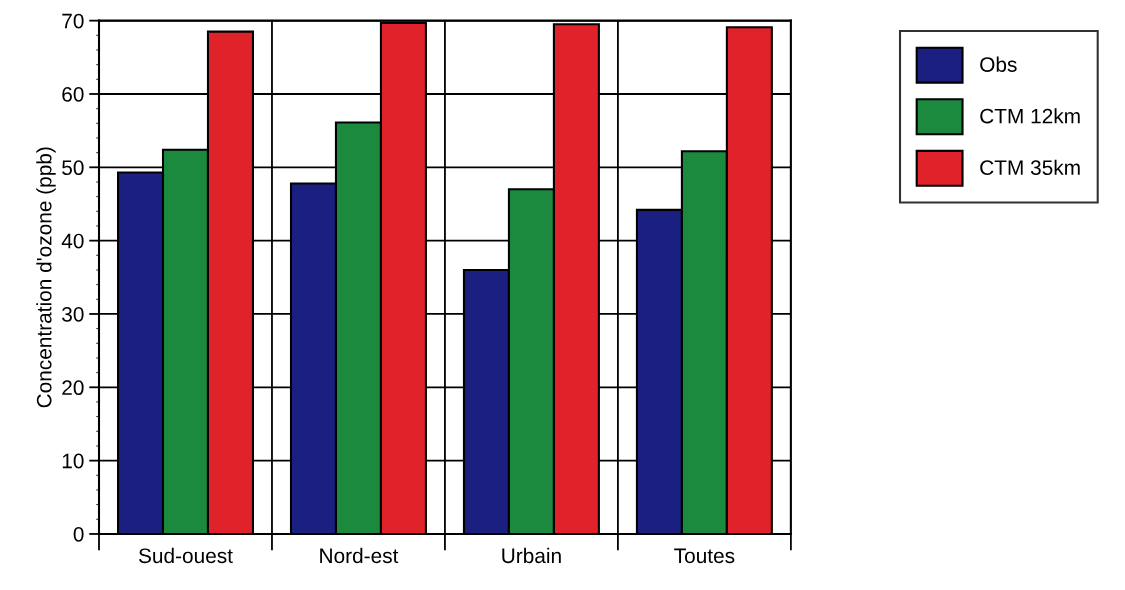 Image resolution: width=1125 pixels, height=590 pixels. What do you see at coordinates (73, 94) in the screenshot?
I see `y-tick-label: 60` at bounding box center [73, 94].